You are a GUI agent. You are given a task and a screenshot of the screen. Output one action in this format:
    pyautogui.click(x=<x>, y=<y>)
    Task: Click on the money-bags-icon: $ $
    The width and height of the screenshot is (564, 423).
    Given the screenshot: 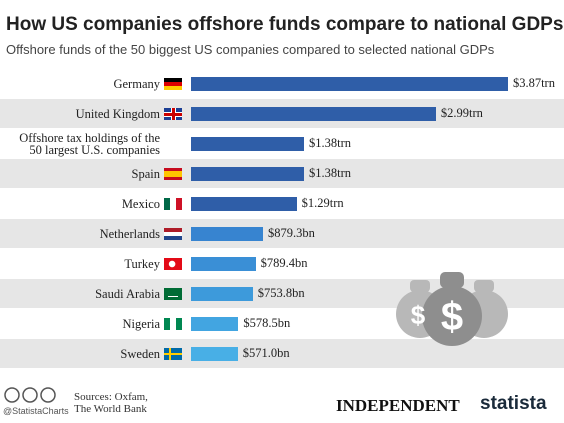 What is the action you would take?
    pyautogui.click(x=452, y=309)
    